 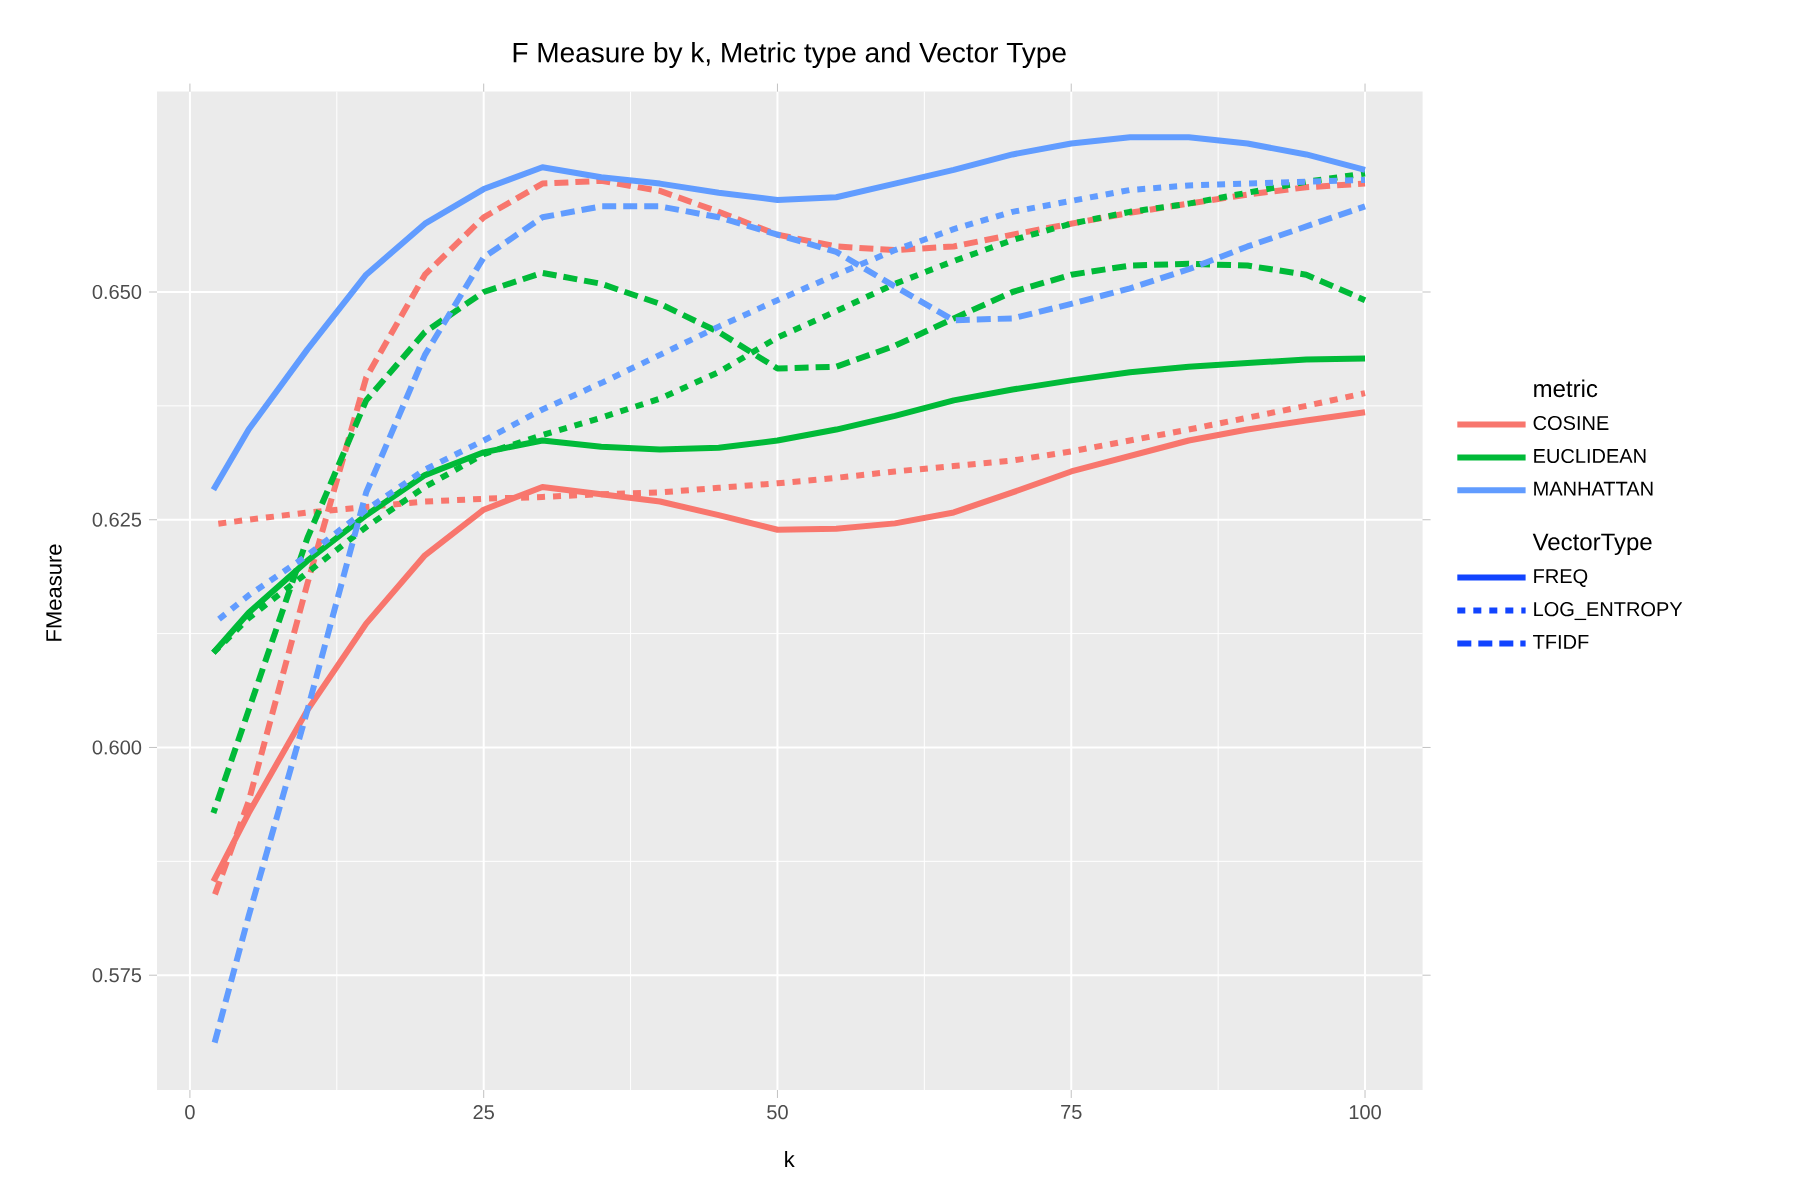 What do you see at coordinates (790, 1159) in the screenshot?
I see `x-axis-title: k` at bounding box center [790, 1159].